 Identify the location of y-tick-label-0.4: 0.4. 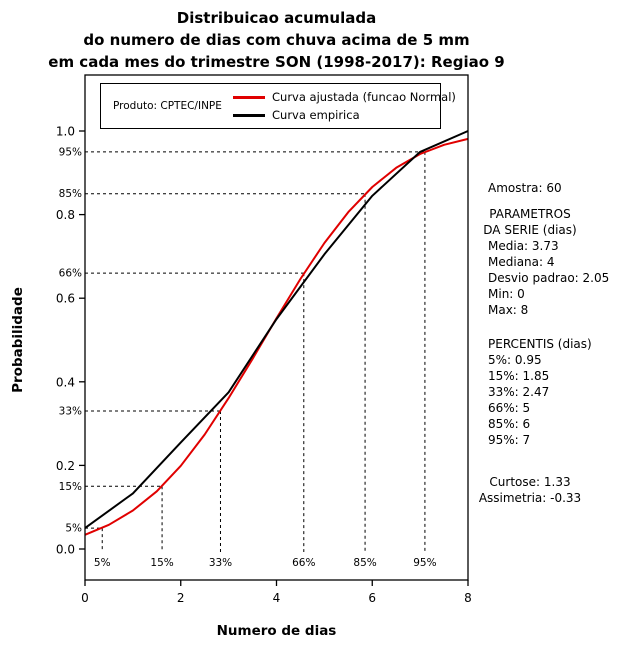
(65, 382).